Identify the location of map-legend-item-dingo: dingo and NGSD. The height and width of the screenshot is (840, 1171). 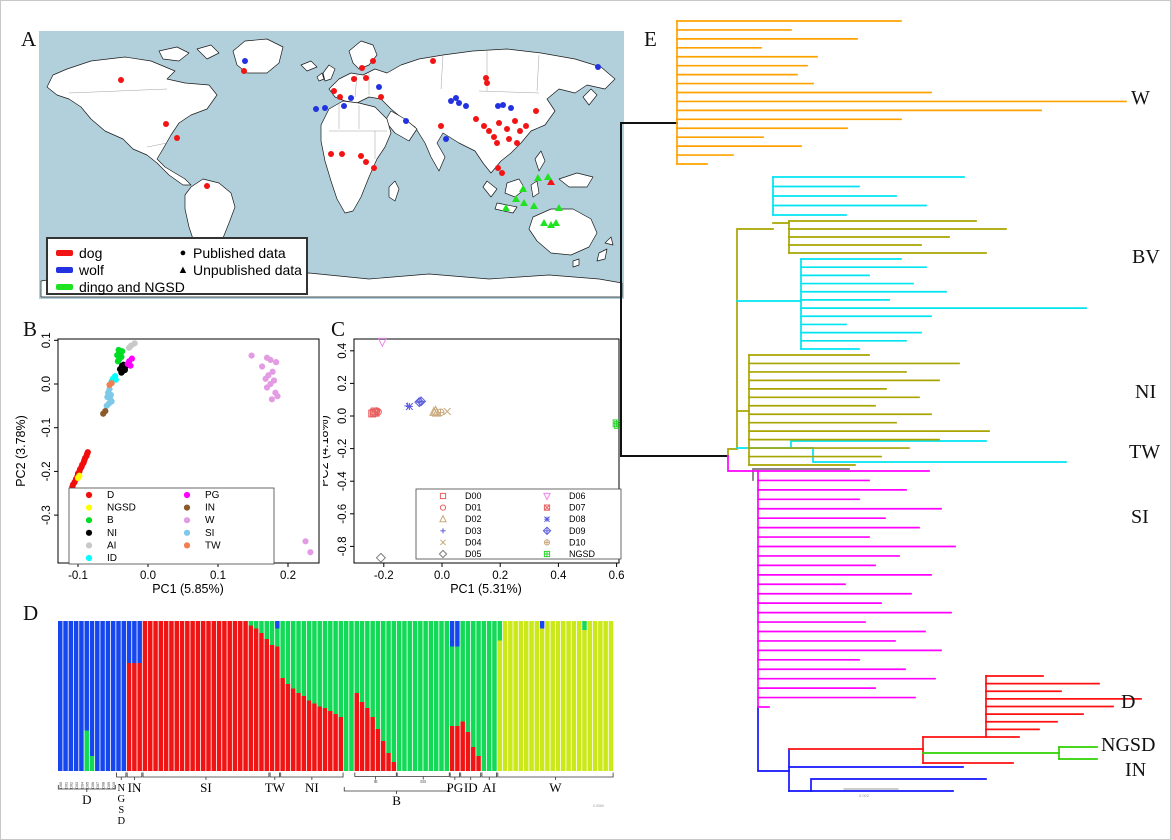
(120, 287).